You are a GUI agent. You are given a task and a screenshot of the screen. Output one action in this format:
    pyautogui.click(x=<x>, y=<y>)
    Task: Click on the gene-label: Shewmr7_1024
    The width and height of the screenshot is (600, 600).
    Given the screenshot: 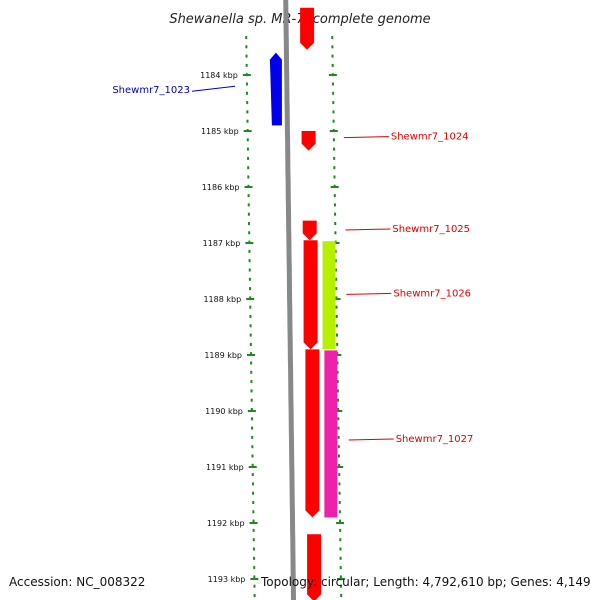 What is the action you would take?
    pyautogui.click(x=430, y=137)
    